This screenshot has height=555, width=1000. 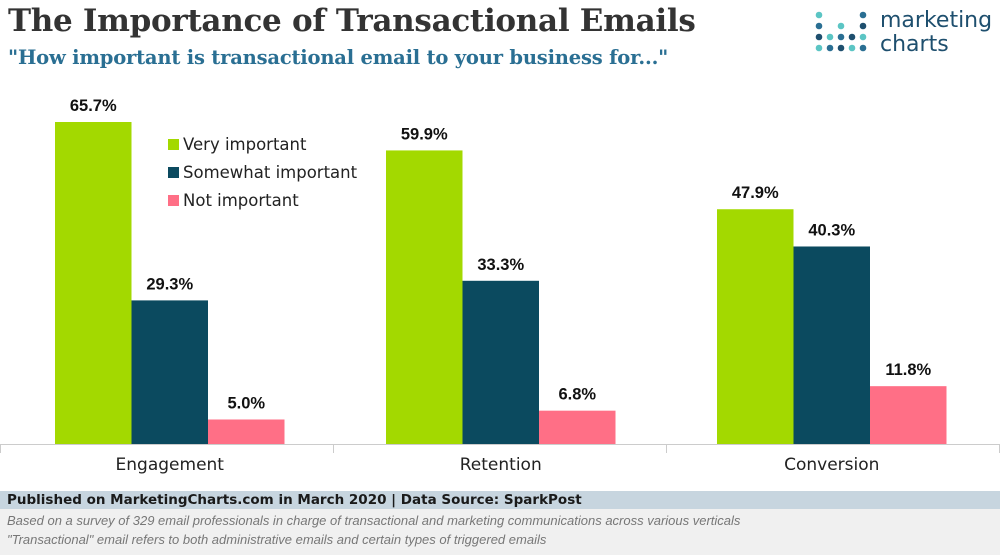 What do you see at coordinates (352, 21) in the screenshot?
I see `chart-title: The Importance of Transactional Emails` at bounding box center [352, 21].